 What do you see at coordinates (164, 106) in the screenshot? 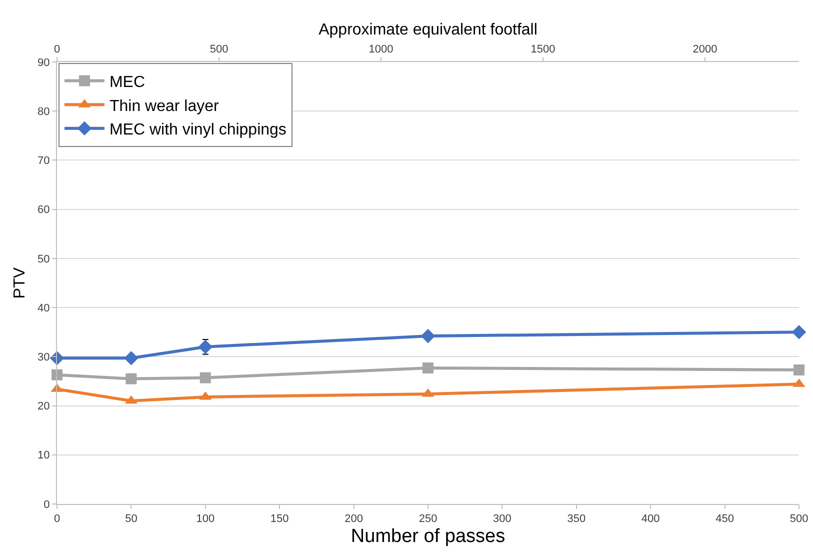
I see `legend-label: Thin wear layer` at bounding box center [164, 106].